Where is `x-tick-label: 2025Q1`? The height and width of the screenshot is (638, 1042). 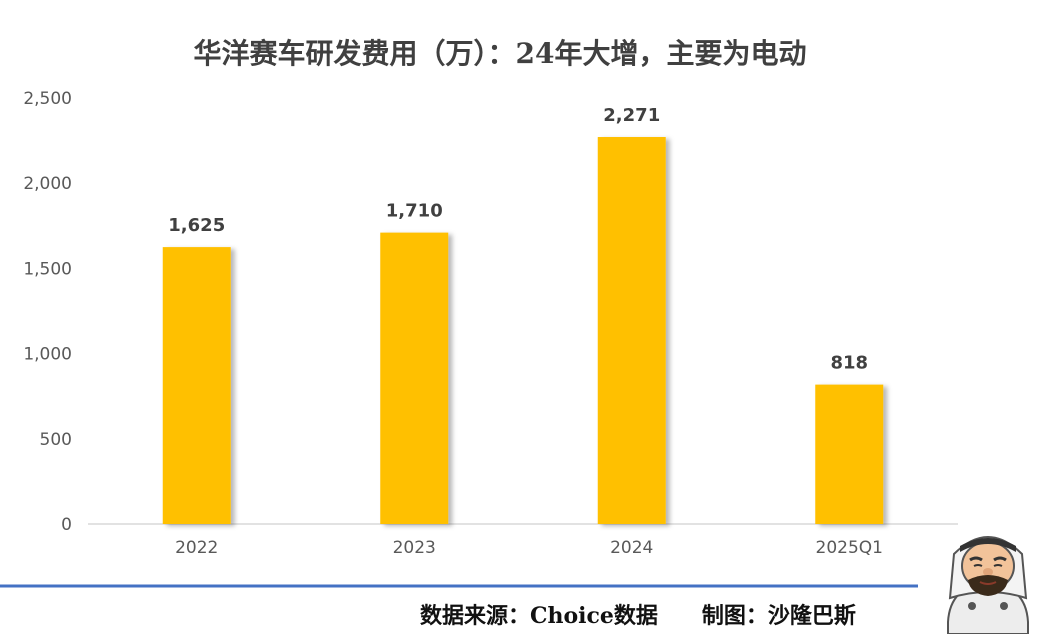
x-tick-label: 2025Q1 is located at coordinates (849, 548).